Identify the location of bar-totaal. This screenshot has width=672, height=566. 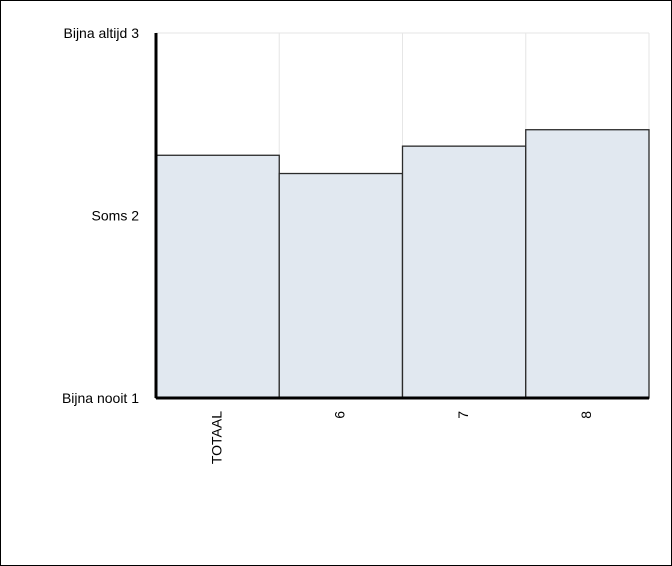
(217, 276).